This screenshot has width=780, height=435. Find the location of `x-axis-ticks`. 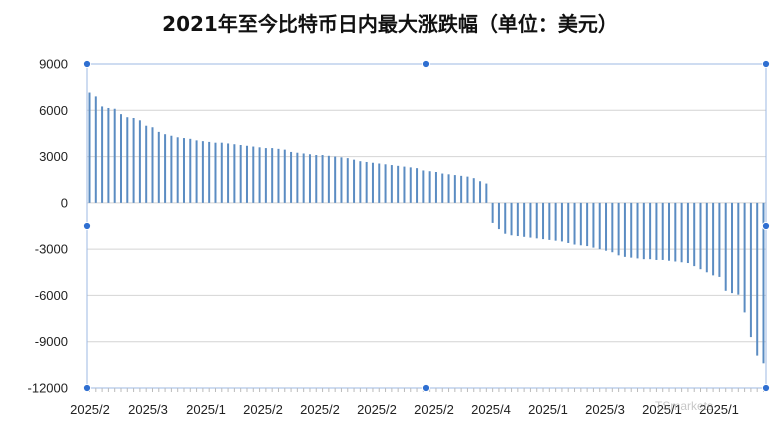

x-axis-ticks is located at coordinates (426, 390).